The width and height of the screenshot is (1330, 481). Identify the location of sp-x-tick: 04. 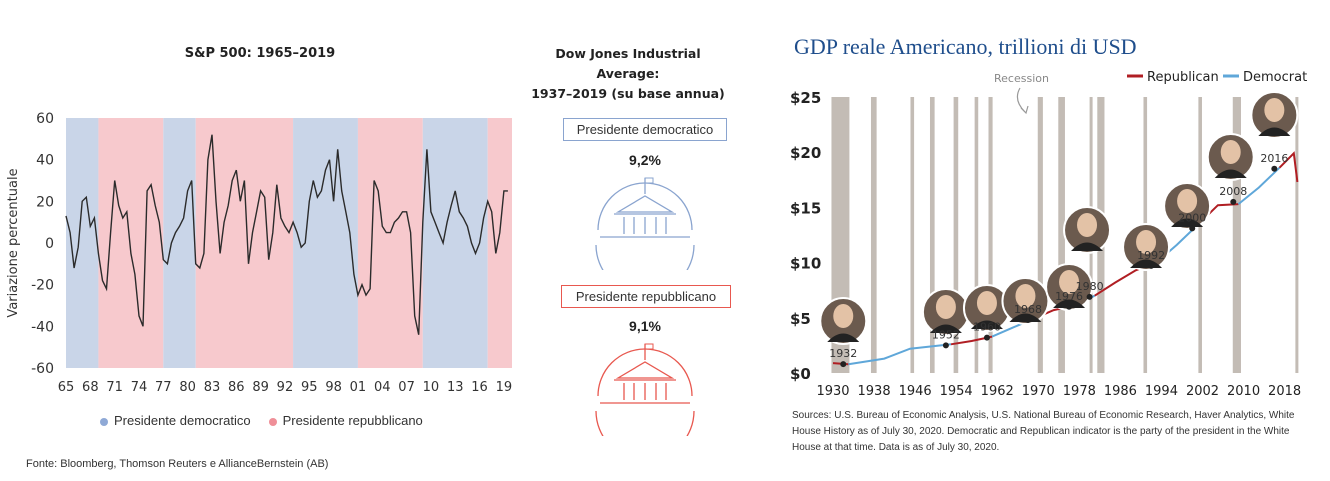
(382, 387).